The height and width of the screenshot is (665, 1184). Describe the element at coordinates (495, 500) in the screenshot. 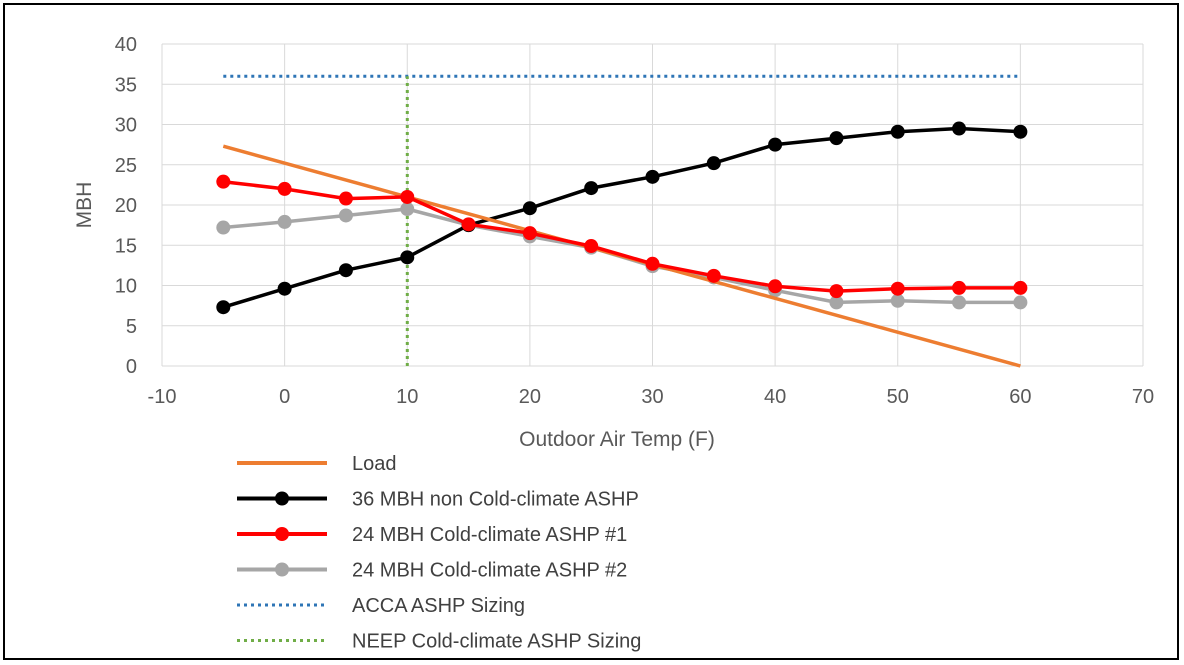

I see `legend-label-36-mbh-non-cold-climate-ashp: 36 MBH non Cold-climate ASHP` at that location.